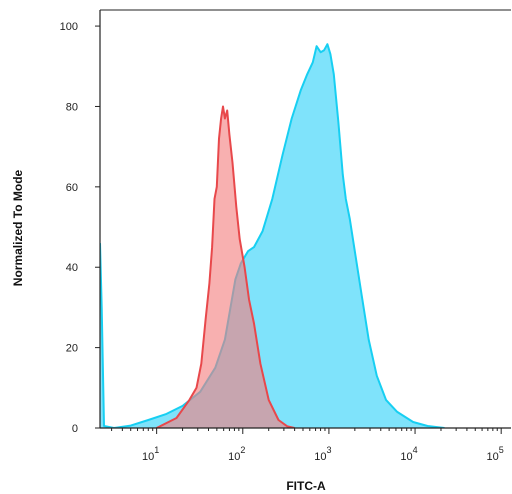  Describe the element at coordinates (236, 454) in the screenshot. I see `x-tick-label-100: 10²` at that location.